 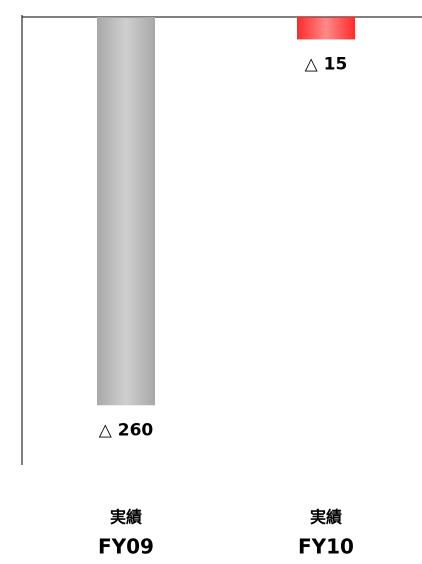 I want to click on category-label: FY10, so click(x=326, y=547).